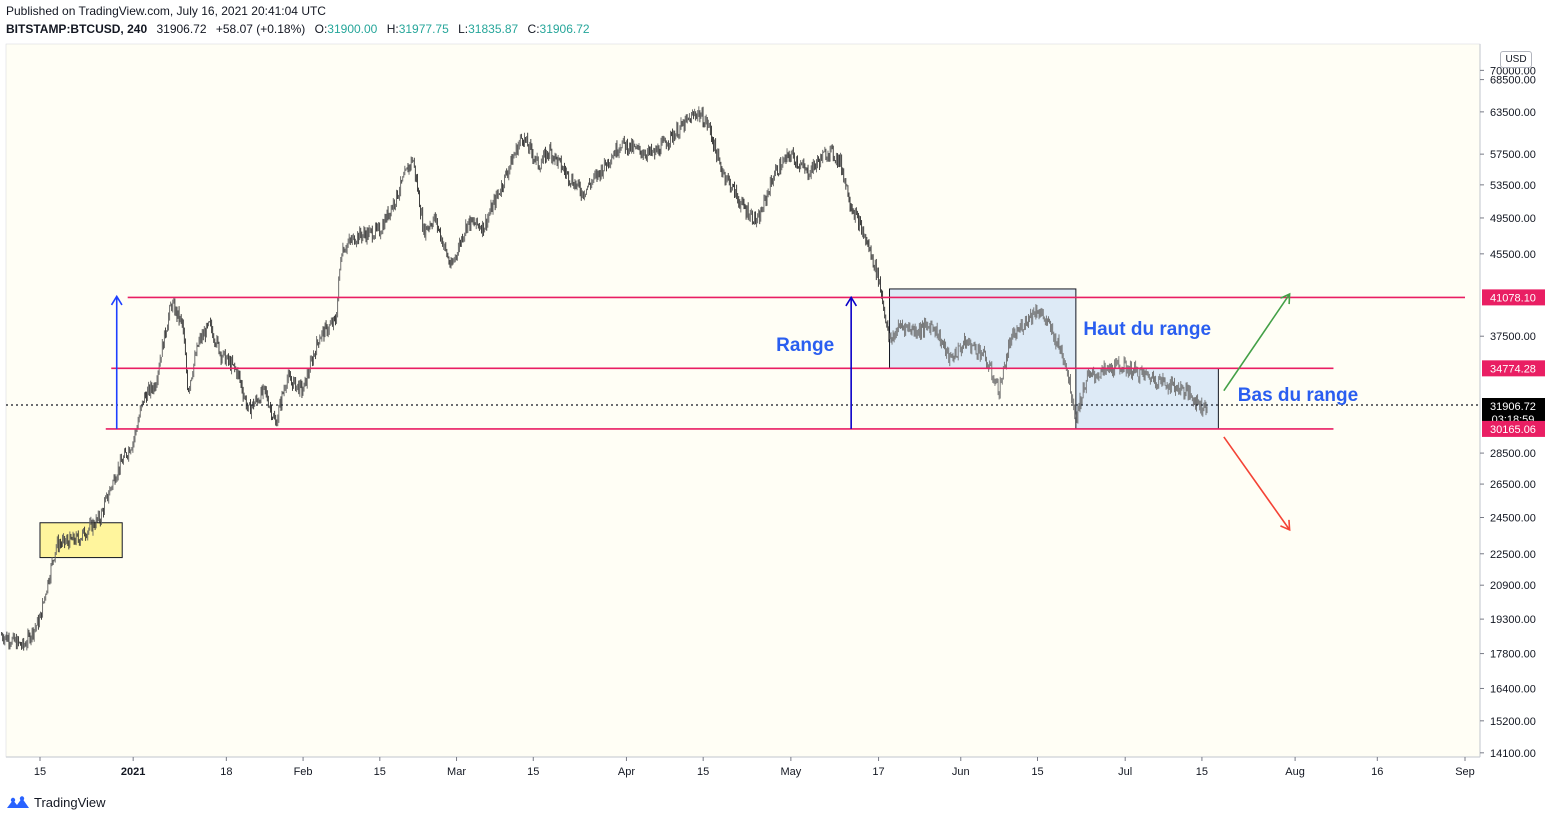 The width and height of the screenshot is (1555, 822). What do you see at coordinates (1513, 454) in the screenshot?
I see `y-tick-label: 28500.00` at bounding box center [1513, 454].